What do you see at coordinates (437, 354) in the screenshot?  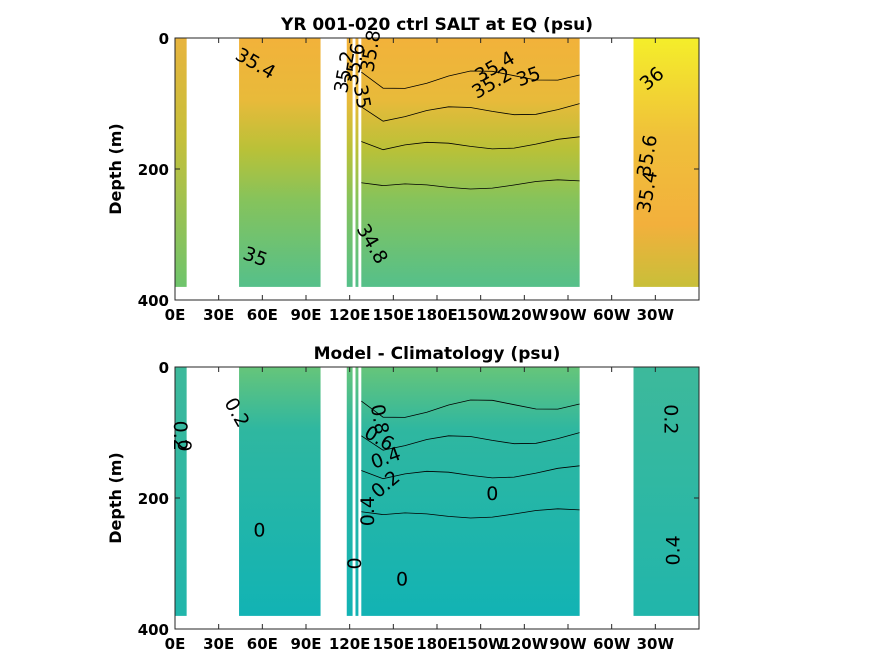 I see `chart-title: Model - Climatology (psu)` at bounding box center [437, 354].